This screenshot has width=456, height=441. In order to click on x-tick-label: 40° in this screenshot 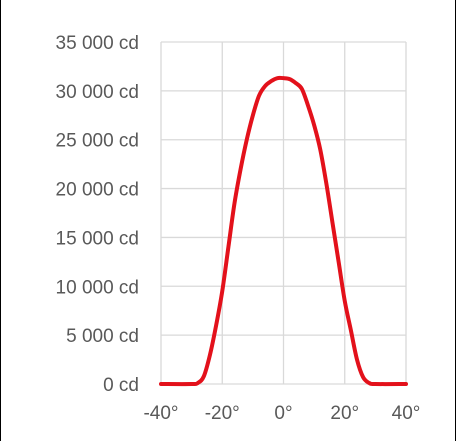, I will do `click(406, 413)`.